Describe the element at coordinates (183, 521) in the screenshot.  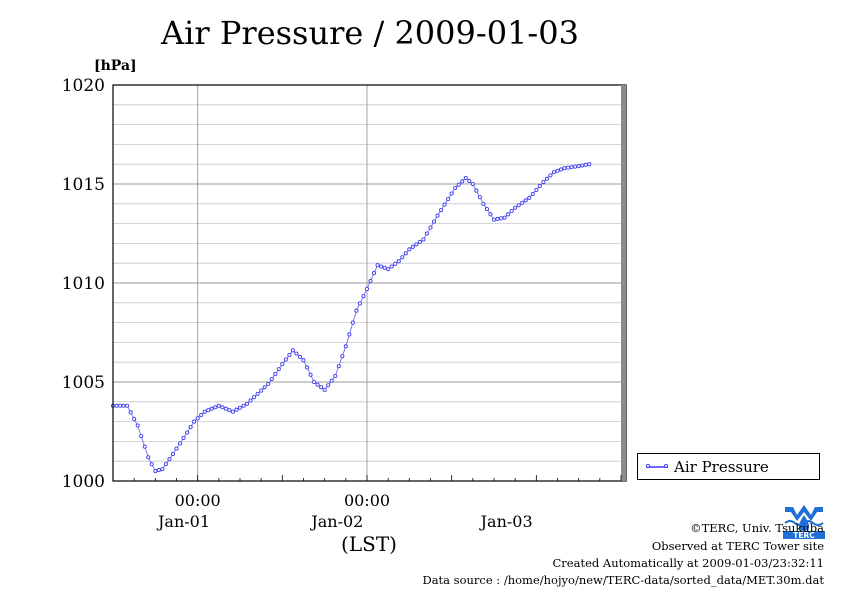
I see `date-label: Jan-01` at that location.